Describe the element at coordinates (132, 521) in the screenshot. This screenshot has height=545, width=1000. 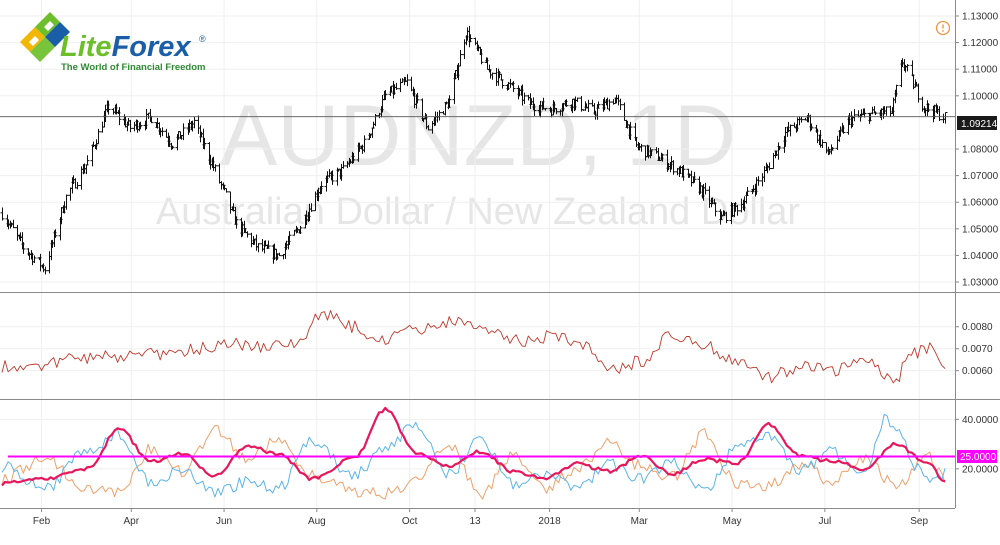
I see `x-tick-label: Apr` at that location.